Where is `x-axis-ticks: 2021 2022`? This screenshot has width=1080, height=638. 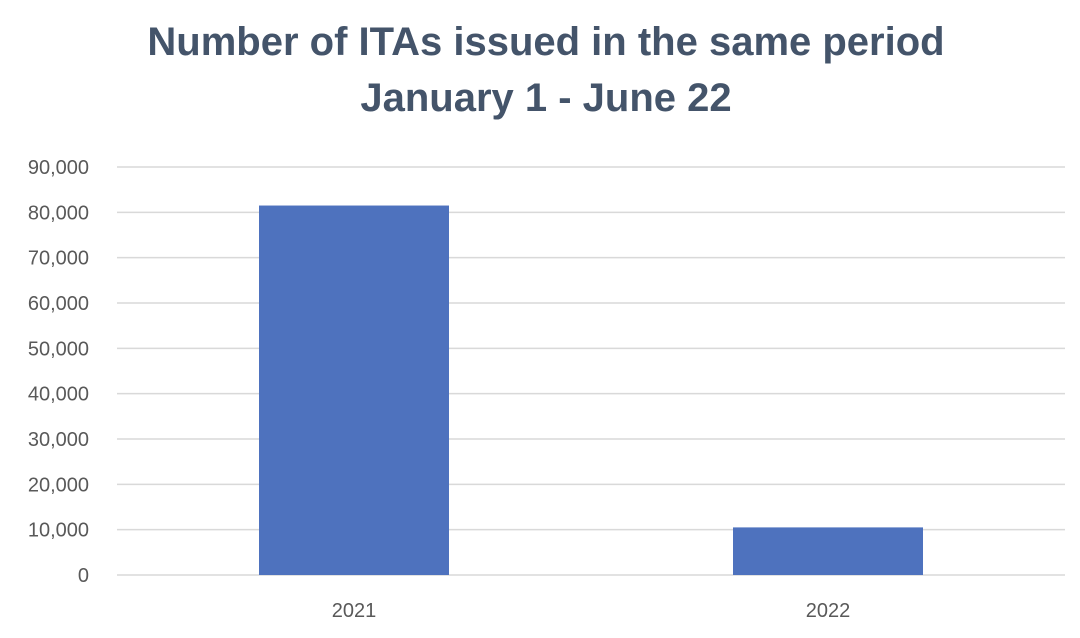 x-axis-ticks: 2021 2022 is located at coordinates (591, 611).